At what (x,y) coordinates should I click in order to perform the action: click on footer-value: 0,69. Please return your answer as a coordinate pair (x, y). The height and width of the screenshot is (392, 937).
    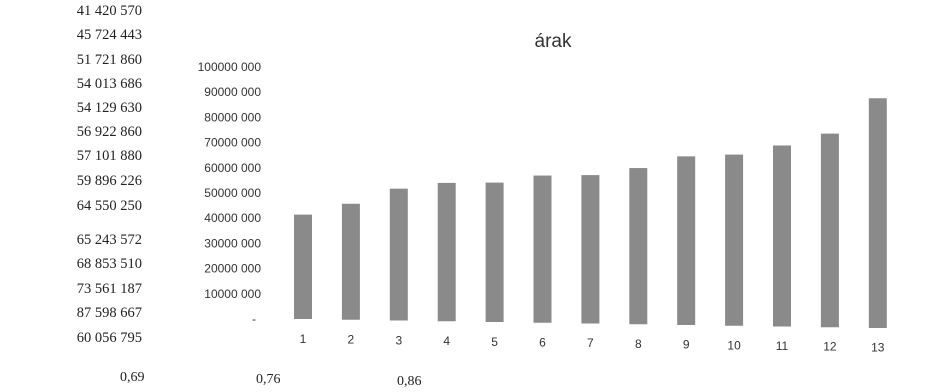
    Looking at the image, I should click on (132, 377).